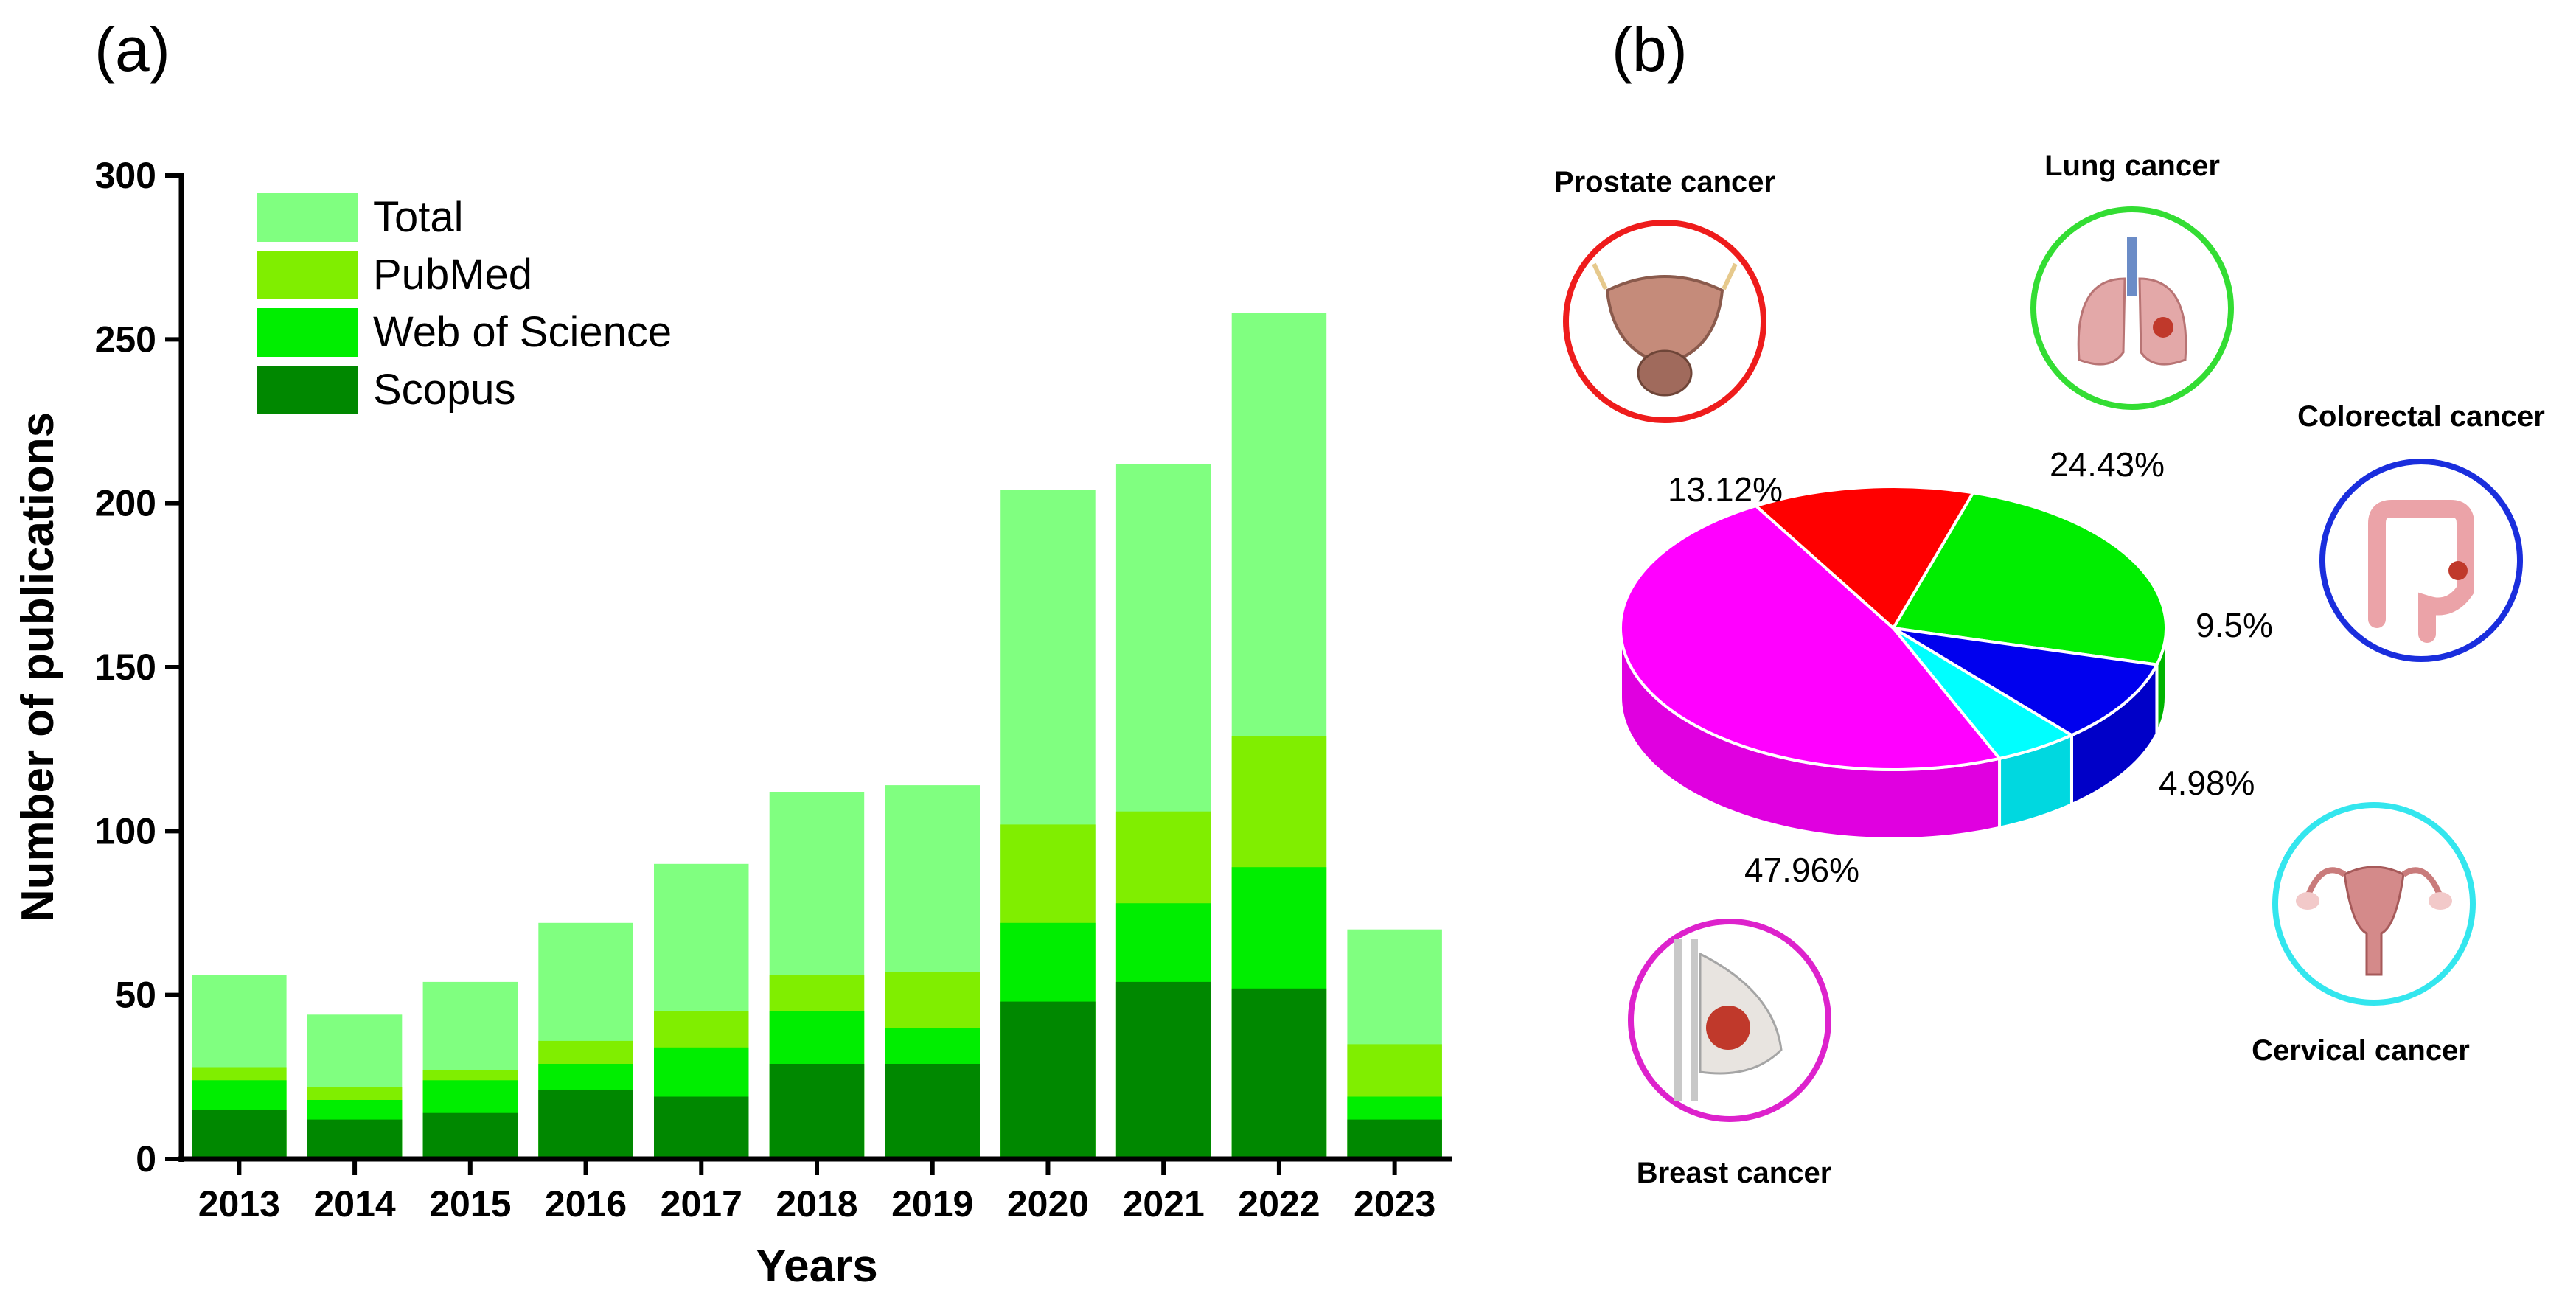  Describe the element at coordinates (355, 1139) in the screenshot. I see `bar-scopus-2014` at that location.